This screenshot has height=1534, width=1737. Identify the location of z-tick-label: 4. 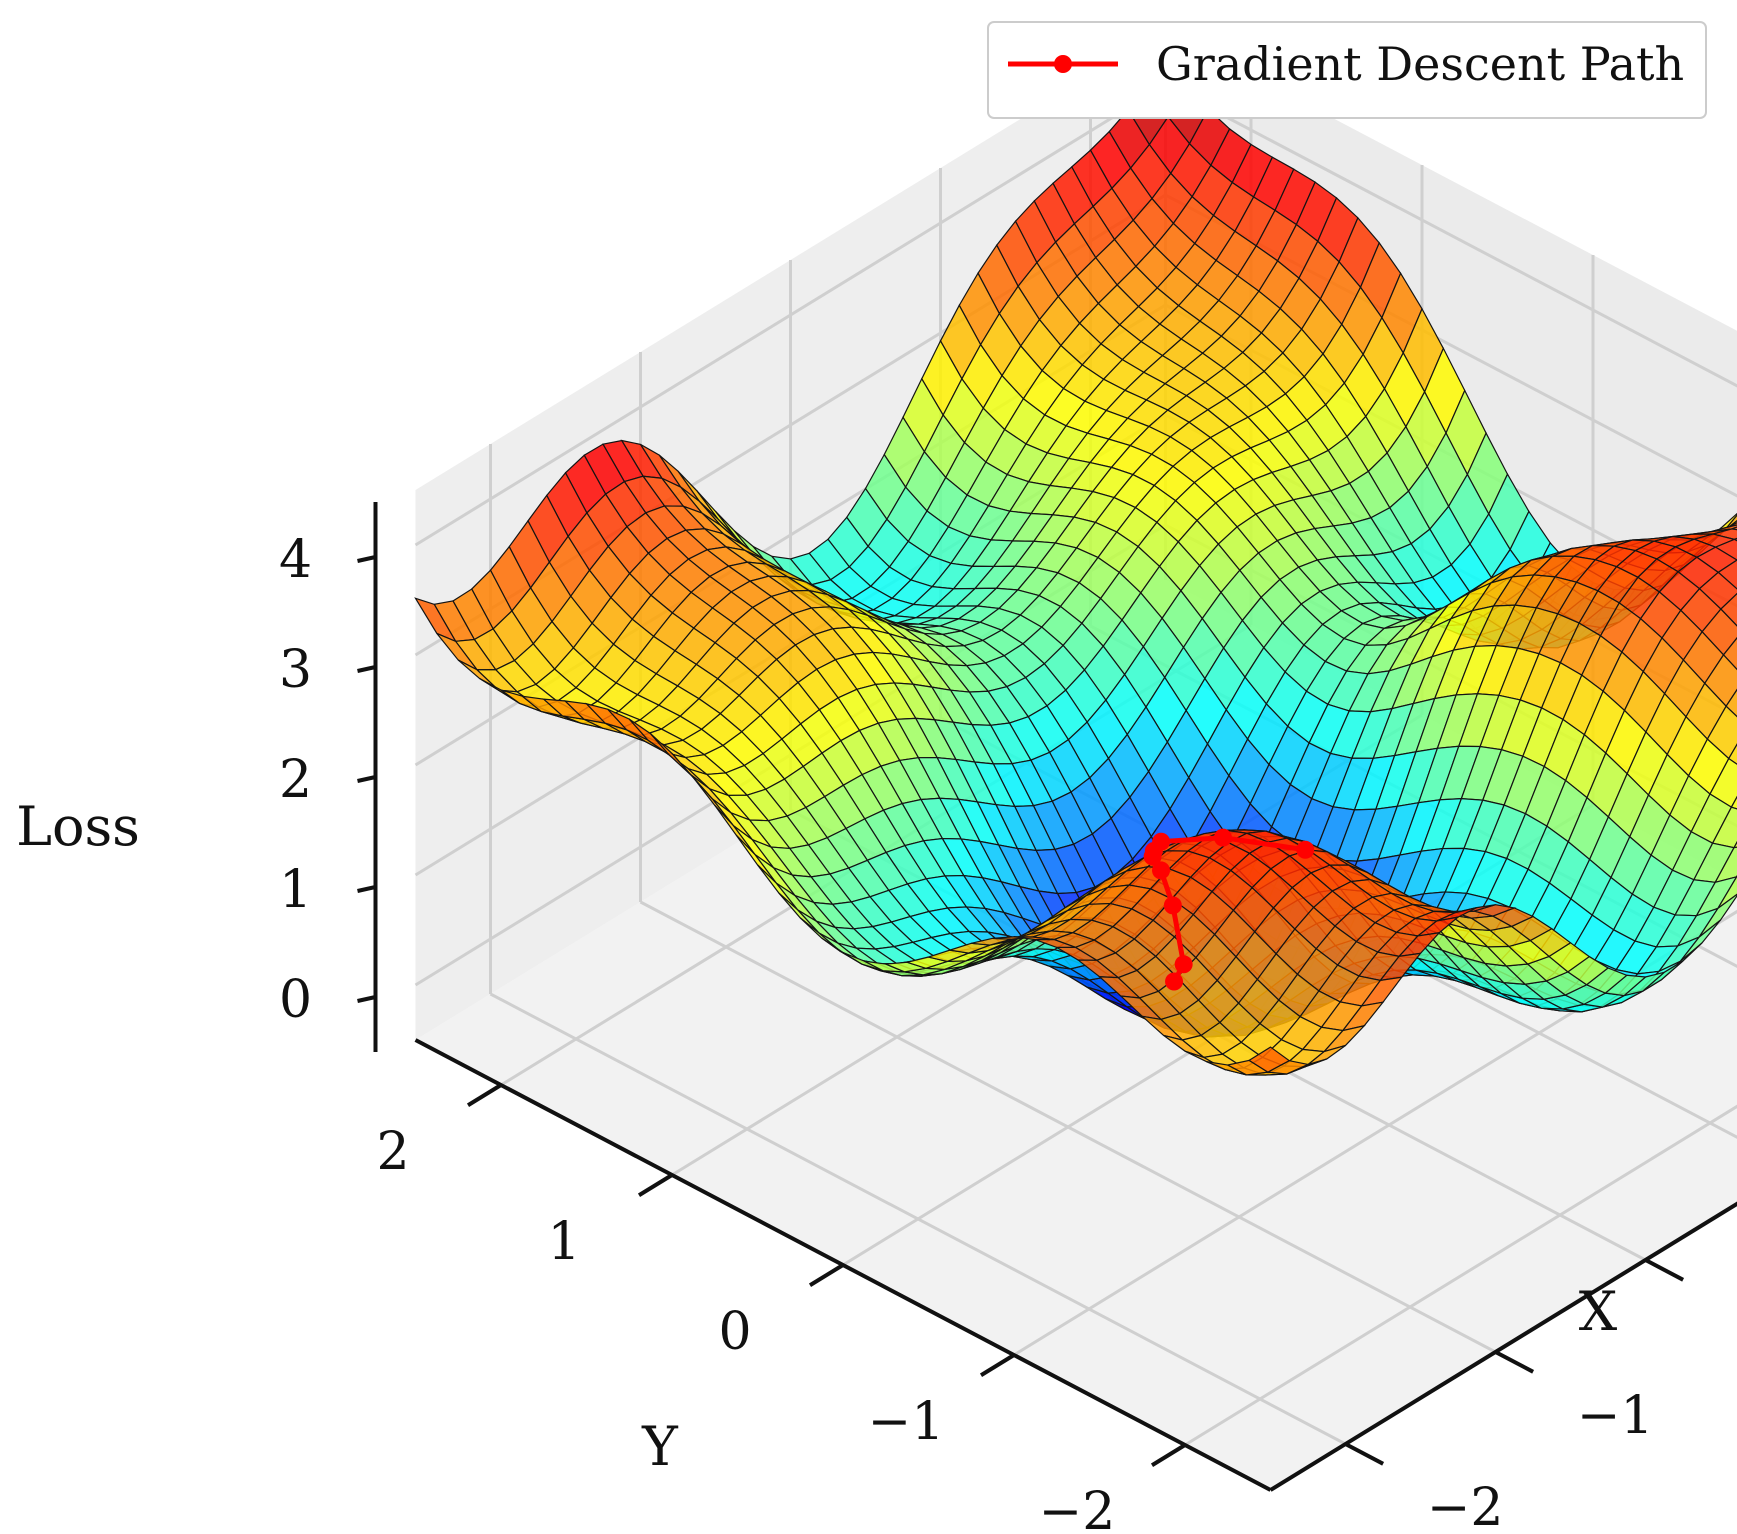
(295, 560).